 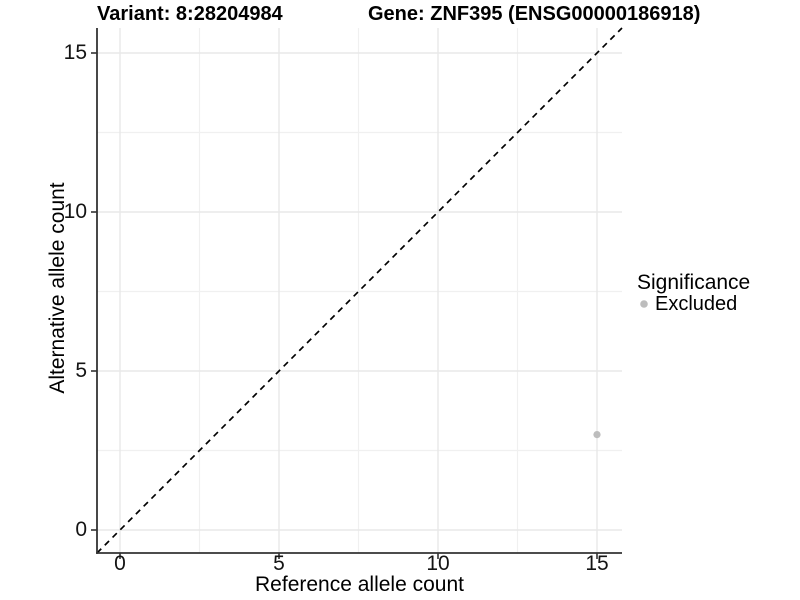 I want to click on data-point-excluded, so click(x=597, y=435).